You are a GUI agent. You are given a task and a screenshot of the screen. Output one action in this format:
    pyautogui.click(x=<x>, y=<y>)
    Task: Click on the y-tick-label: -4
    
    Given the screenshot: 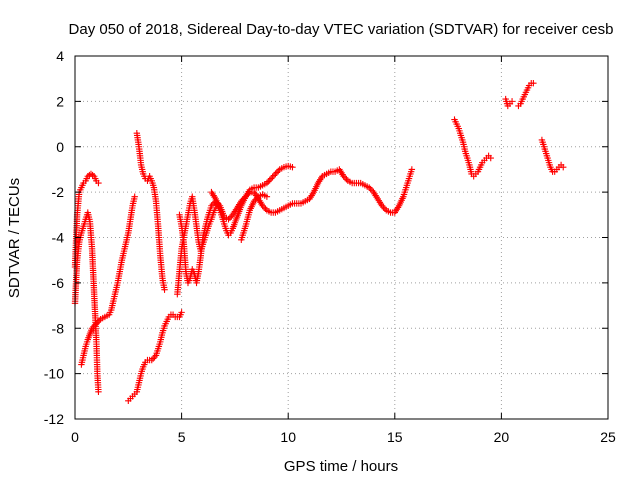 What is the action you would take?
    pyautogui.click(x=58, y=238)
    